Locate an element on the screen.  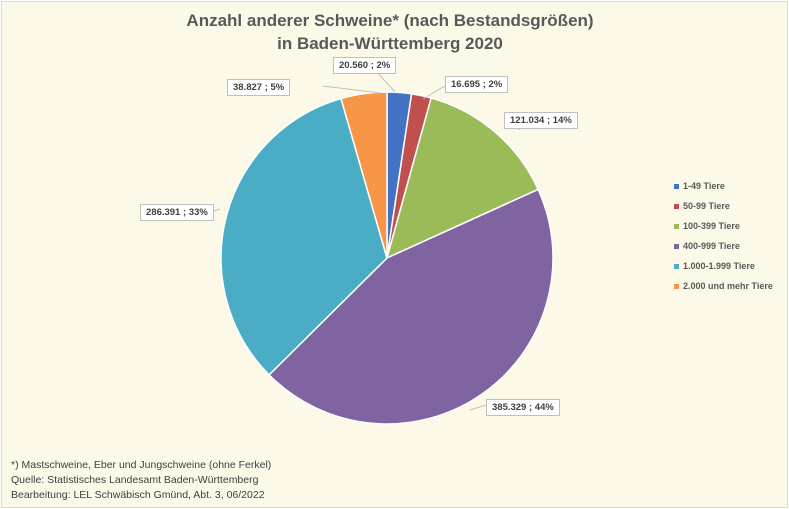
data-label-2000-plus: 38.827 ; 5% is located at coordinates (259, 87).